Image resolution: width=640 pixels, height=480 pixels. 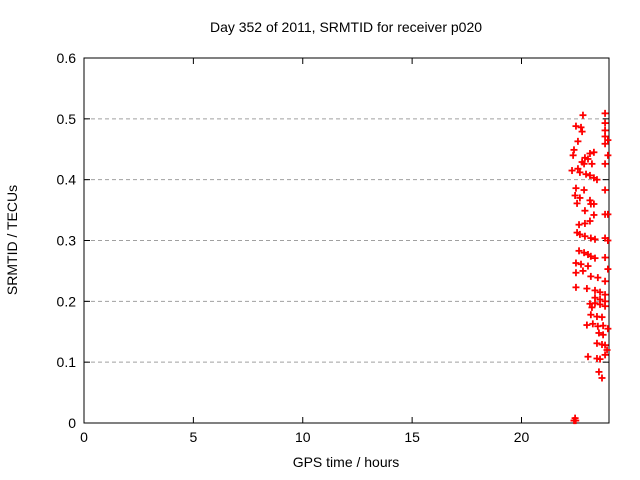 I want to click on x-tick-label: 15, so click(x=412, y=437).